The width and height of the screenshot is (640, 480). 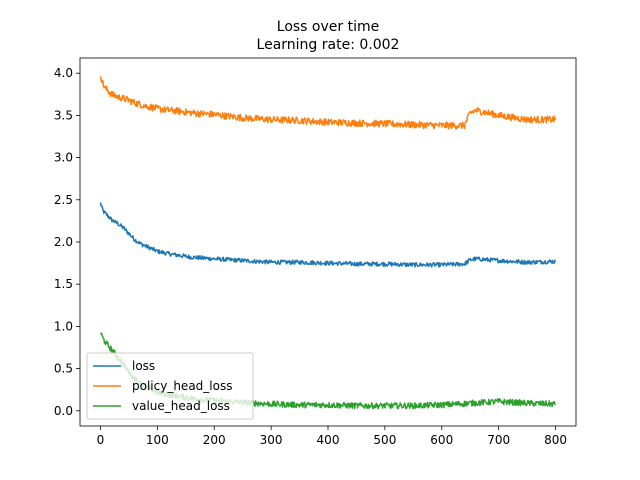 I want to click on x-tick-label: 600, so click(x=441, y=440).